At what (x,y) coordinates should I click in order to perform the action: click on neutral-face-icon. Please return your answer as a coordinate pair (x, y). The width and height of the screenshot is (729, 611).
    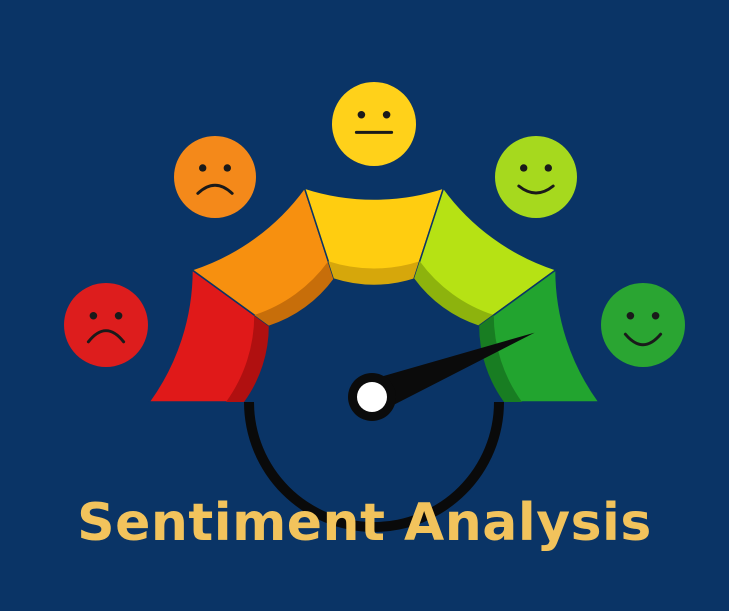
    Looking at the image, I should click on (374, 124).